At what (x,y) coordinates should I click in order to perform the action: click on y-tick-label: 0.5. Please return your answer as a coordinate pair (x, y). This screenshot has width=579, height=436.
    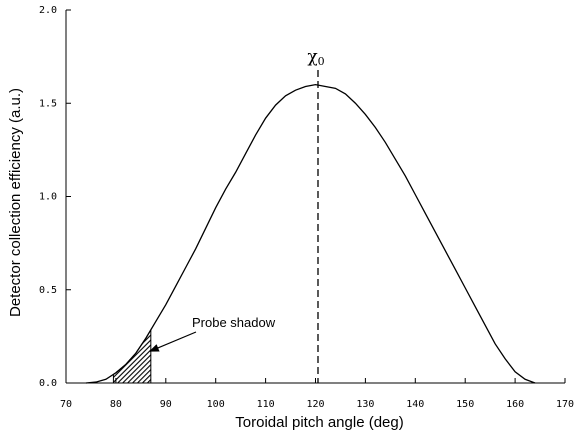
    Looking at the image, I should click on (48, 290).